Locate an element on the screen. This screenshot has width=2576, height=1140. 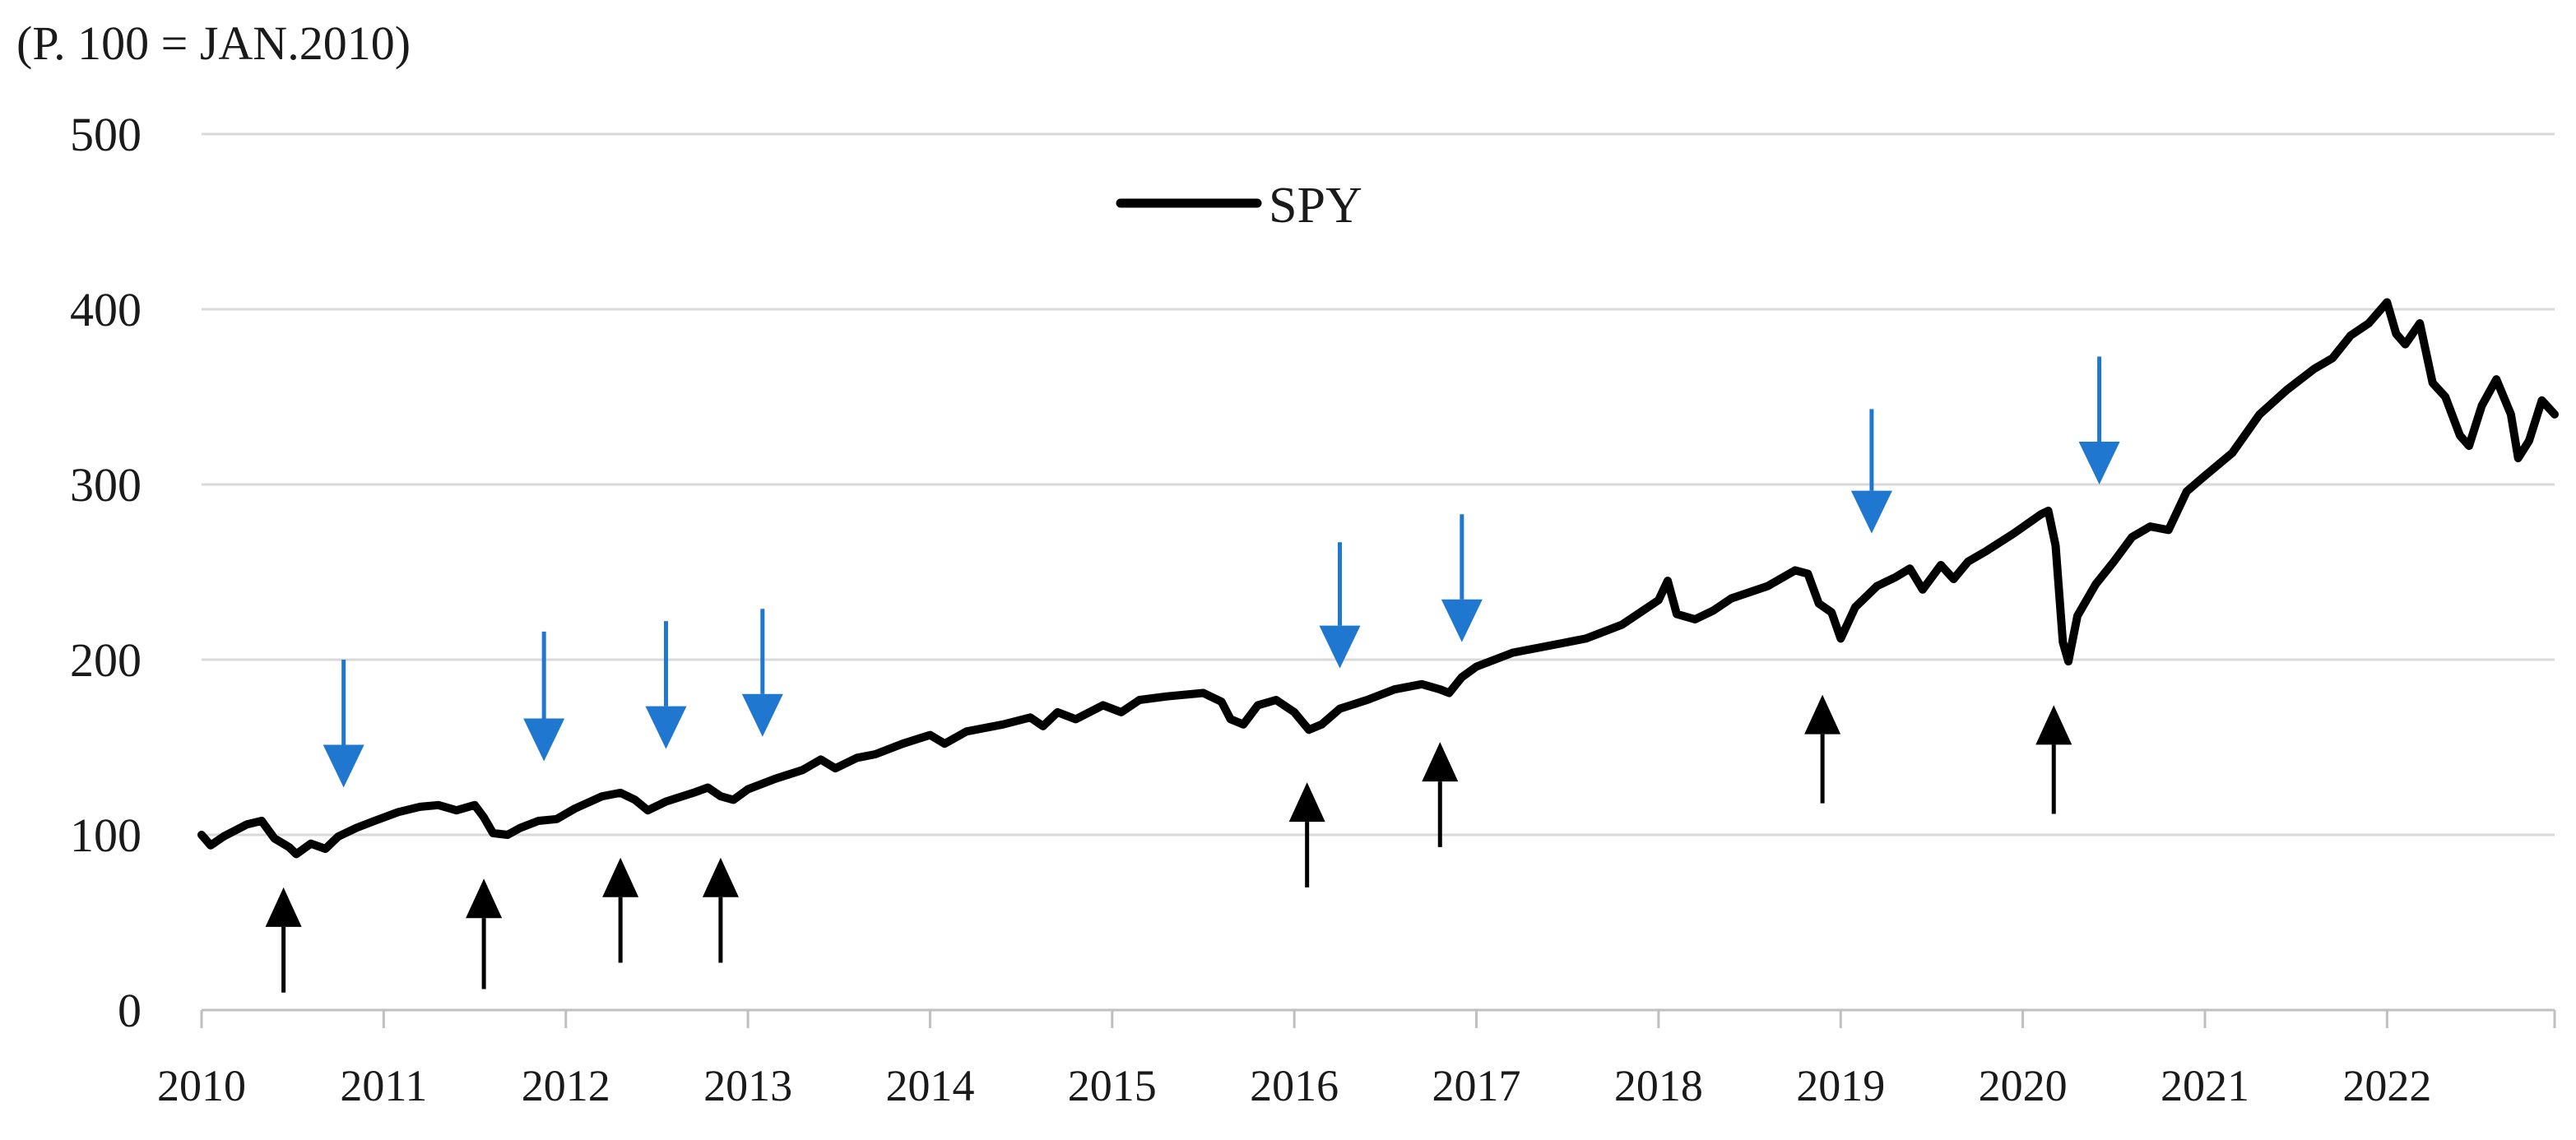
up-arrow-6-head is located at coordinates (1440, 762).